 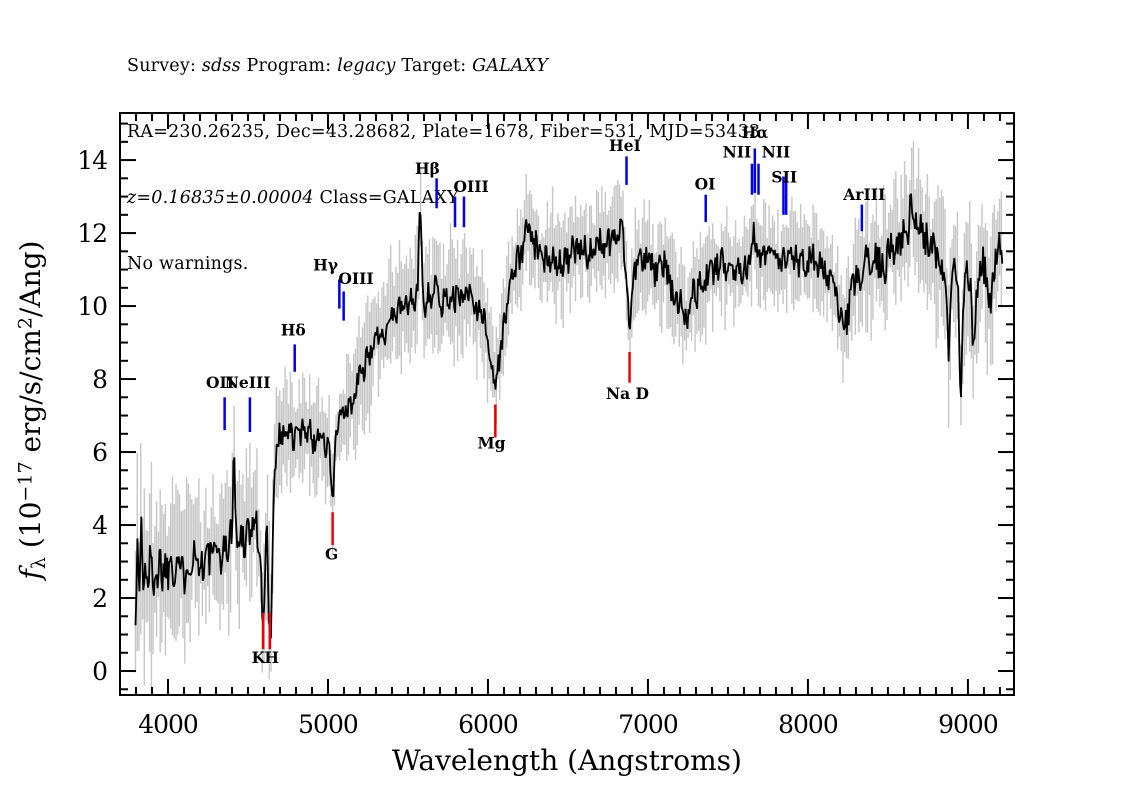 What do you see at coordinates (221, 66) in the screenshot?
I see `survey-value: sdss` at bounding box center [221, 66].